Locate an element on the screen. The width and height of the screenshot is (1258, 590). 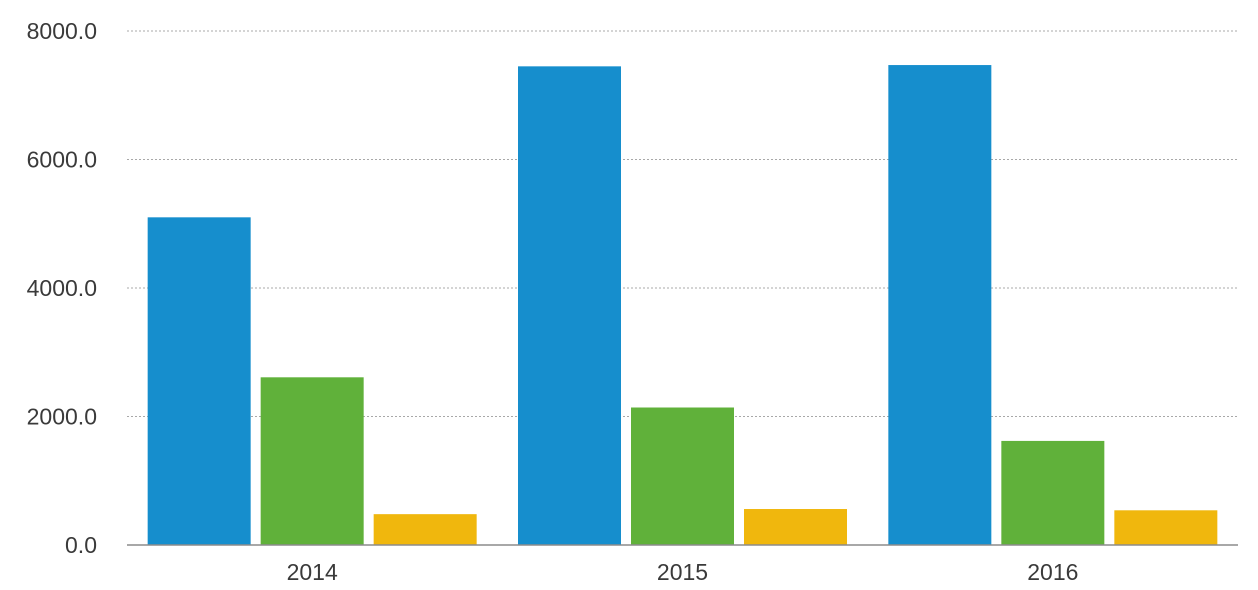
y-tick-label: 2000.0 is located at coordinates (62, 417).